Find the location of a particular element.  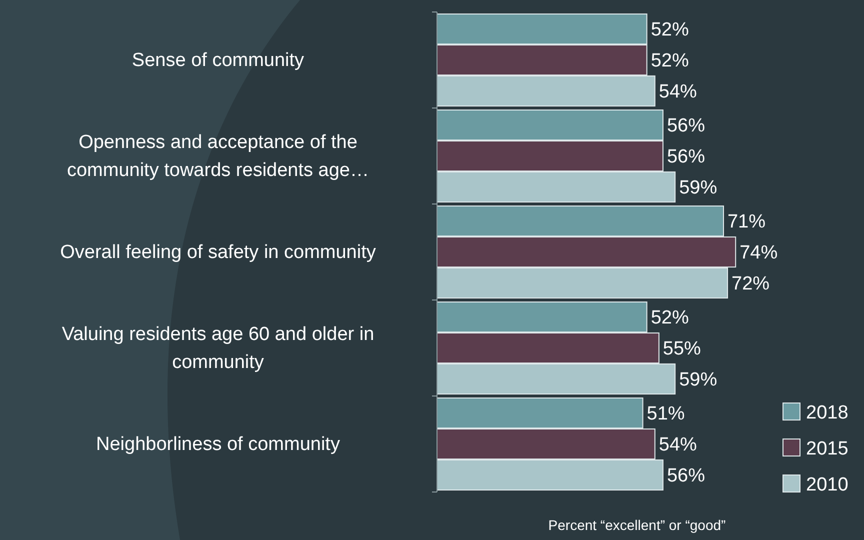

y-tick-label: Sense of community is located at coordinates (218, 60).